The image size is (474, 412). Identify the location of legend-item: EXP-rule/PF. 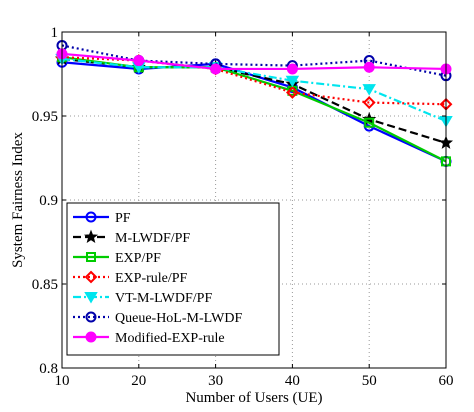
(130, 278).